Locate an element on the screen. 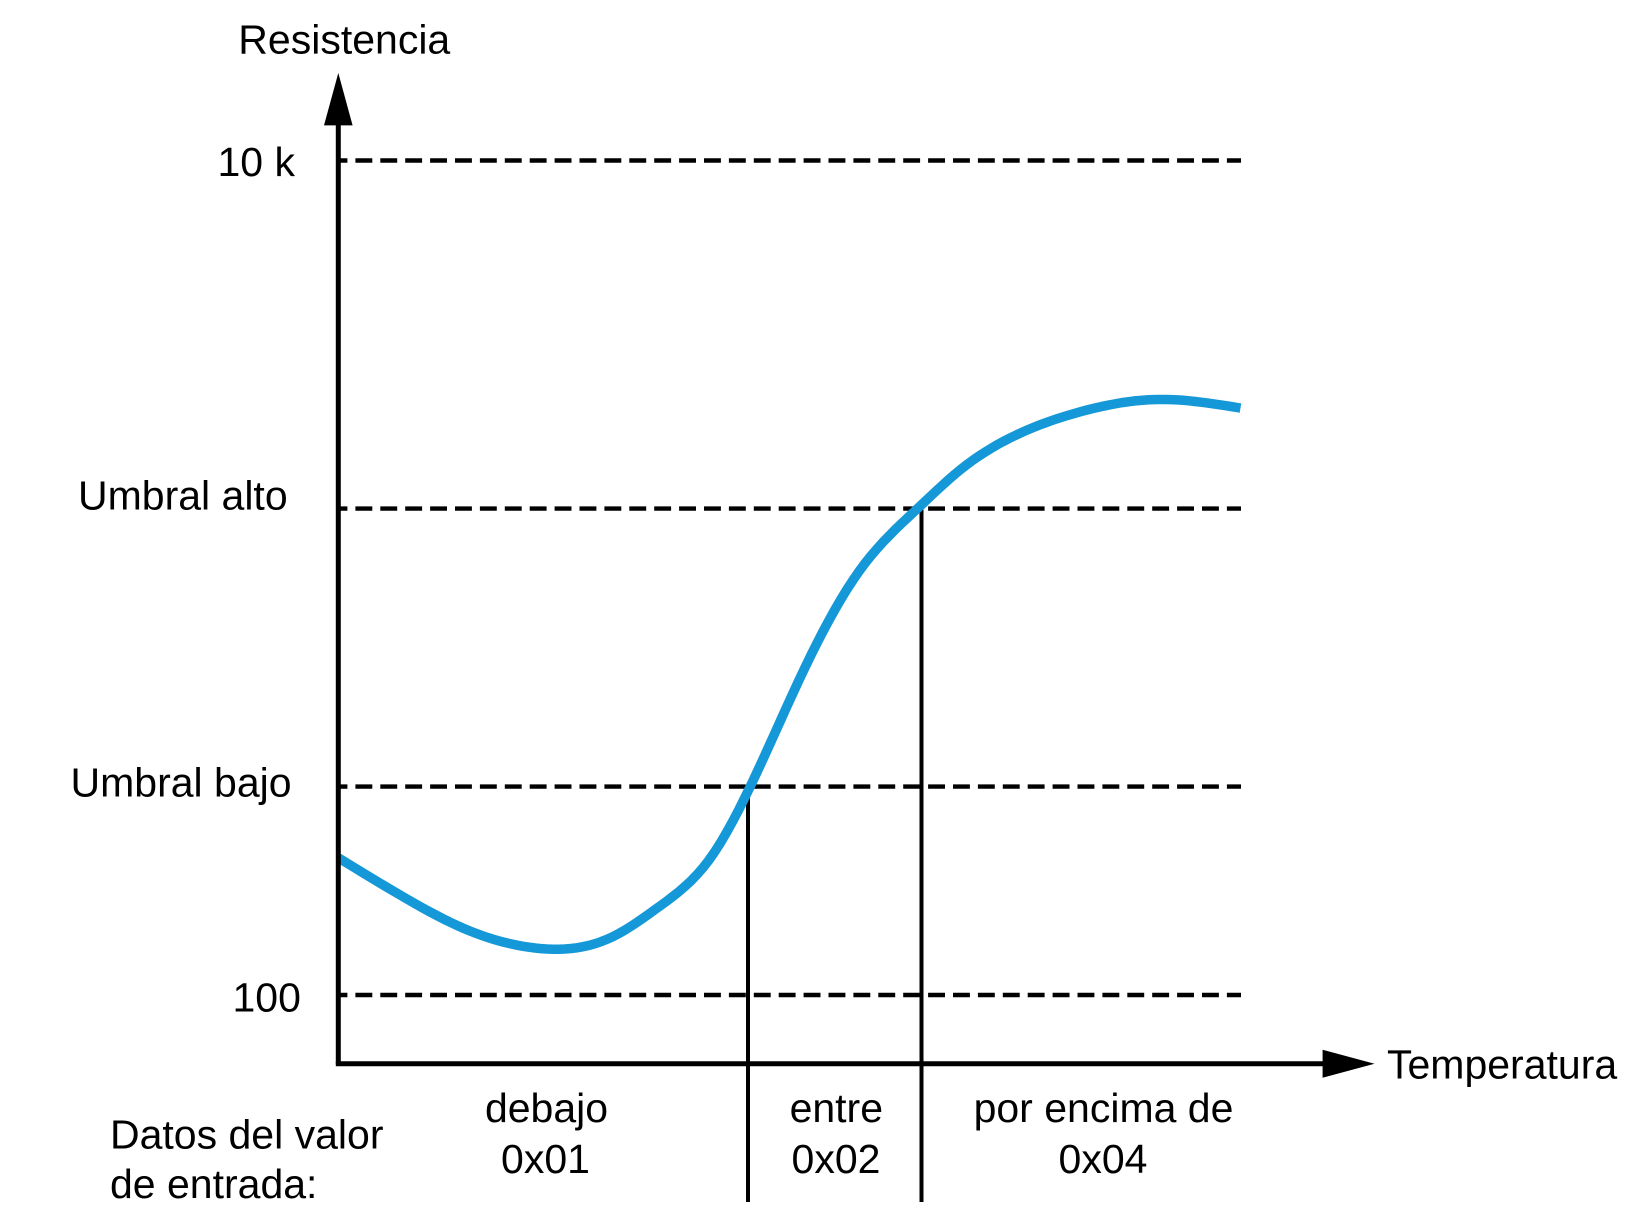  svg-text: 0x01 is located at coordinates (545, 1159).